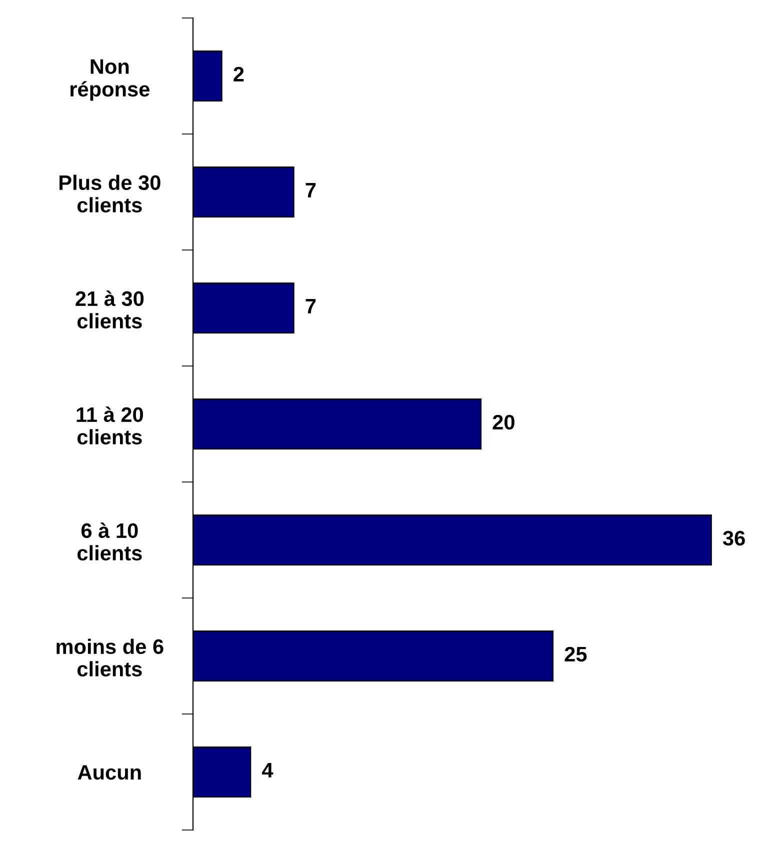  What do you see at coordinates (503, 422) in the screenshot?
I see `data-label: 20` at bounding box center [503, 422].